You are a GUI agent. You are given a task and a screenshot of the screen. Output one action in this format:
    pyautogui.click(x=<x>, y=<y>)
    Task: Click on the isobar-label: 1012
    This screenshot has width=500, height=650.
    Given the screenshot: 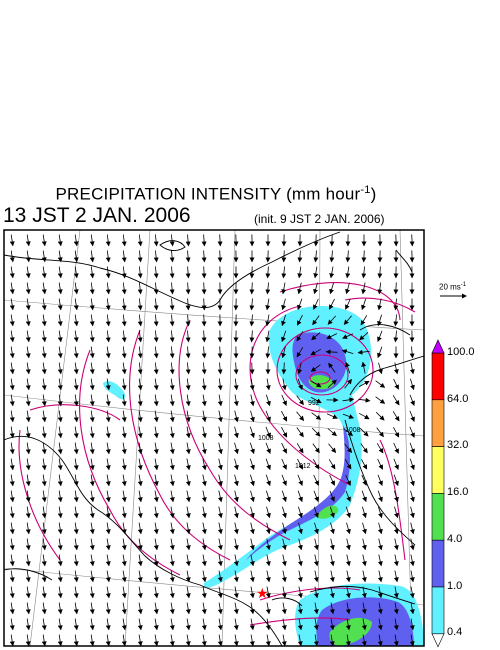 What is the action you would take?
    pyautogui.click(x=303, y=466)
    